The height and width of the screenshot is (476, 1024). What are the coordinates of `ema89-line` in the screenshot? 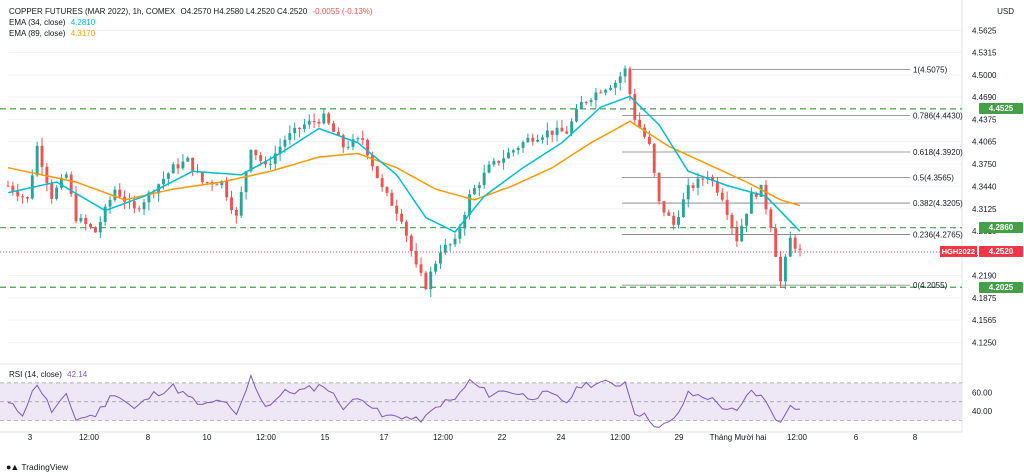 It's located at (404, 163).